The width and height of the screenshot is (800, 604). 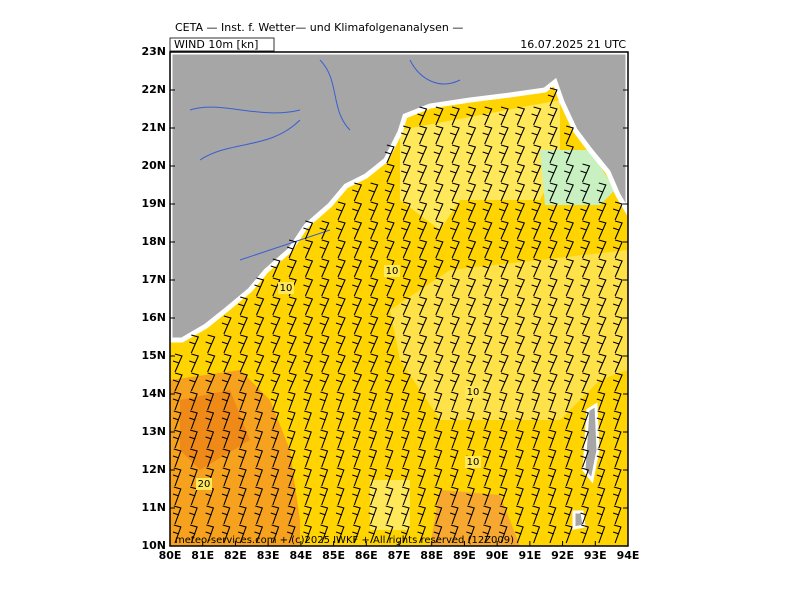 What do you see at coordinates (216, 44) in the screenshot?
I see `field-label: WIND 10m [kn]` at bounding box center [216, 44].